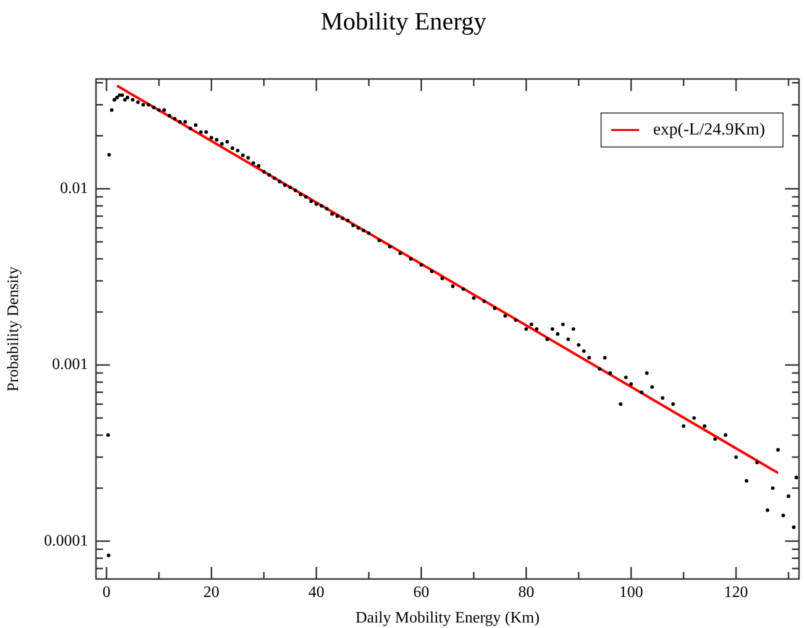 The height and width of the screenshot is (628, 804). What do you see at coordinates (403, 22) in the screenshot?
I see `chart-title: Mobility Energy` at bounding box center [403, 22].